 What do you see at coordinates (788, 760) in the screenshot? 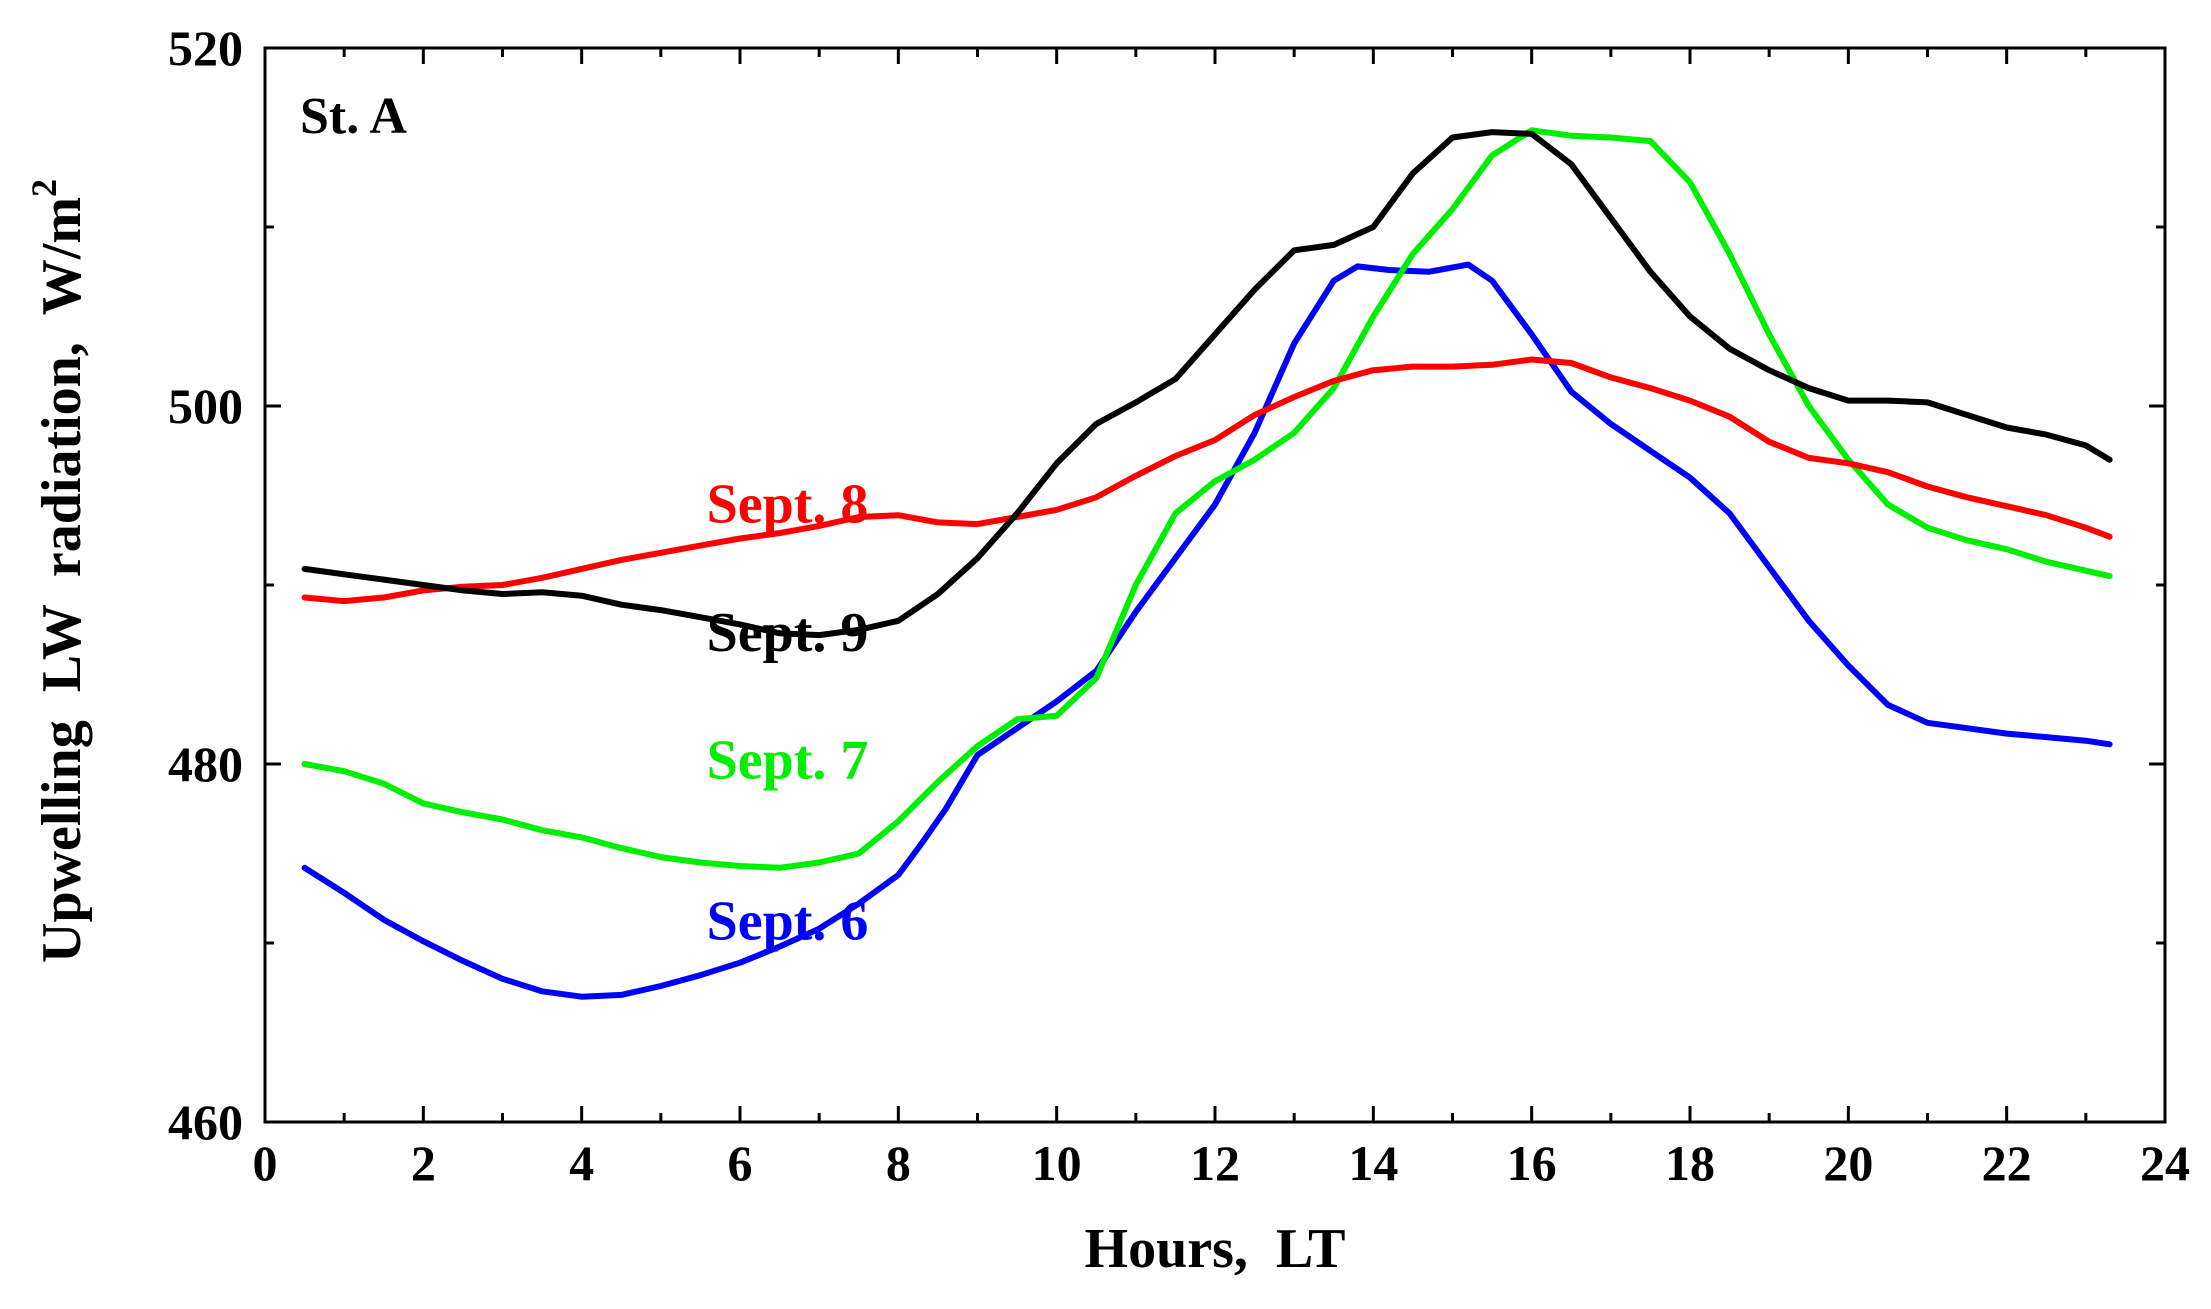
I see `series-label-sept-7: Sept. 7` at bounding box center [788, 760].